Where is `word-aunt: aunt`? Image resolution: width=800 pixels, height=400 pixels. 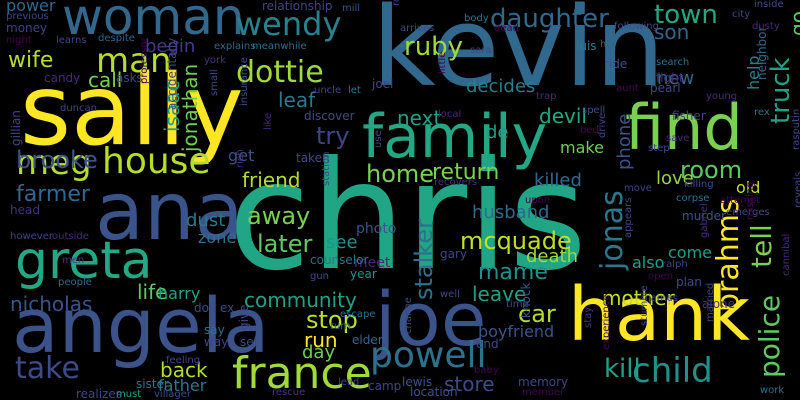
word-aunt: aunt is located at coordinates (627, 88).